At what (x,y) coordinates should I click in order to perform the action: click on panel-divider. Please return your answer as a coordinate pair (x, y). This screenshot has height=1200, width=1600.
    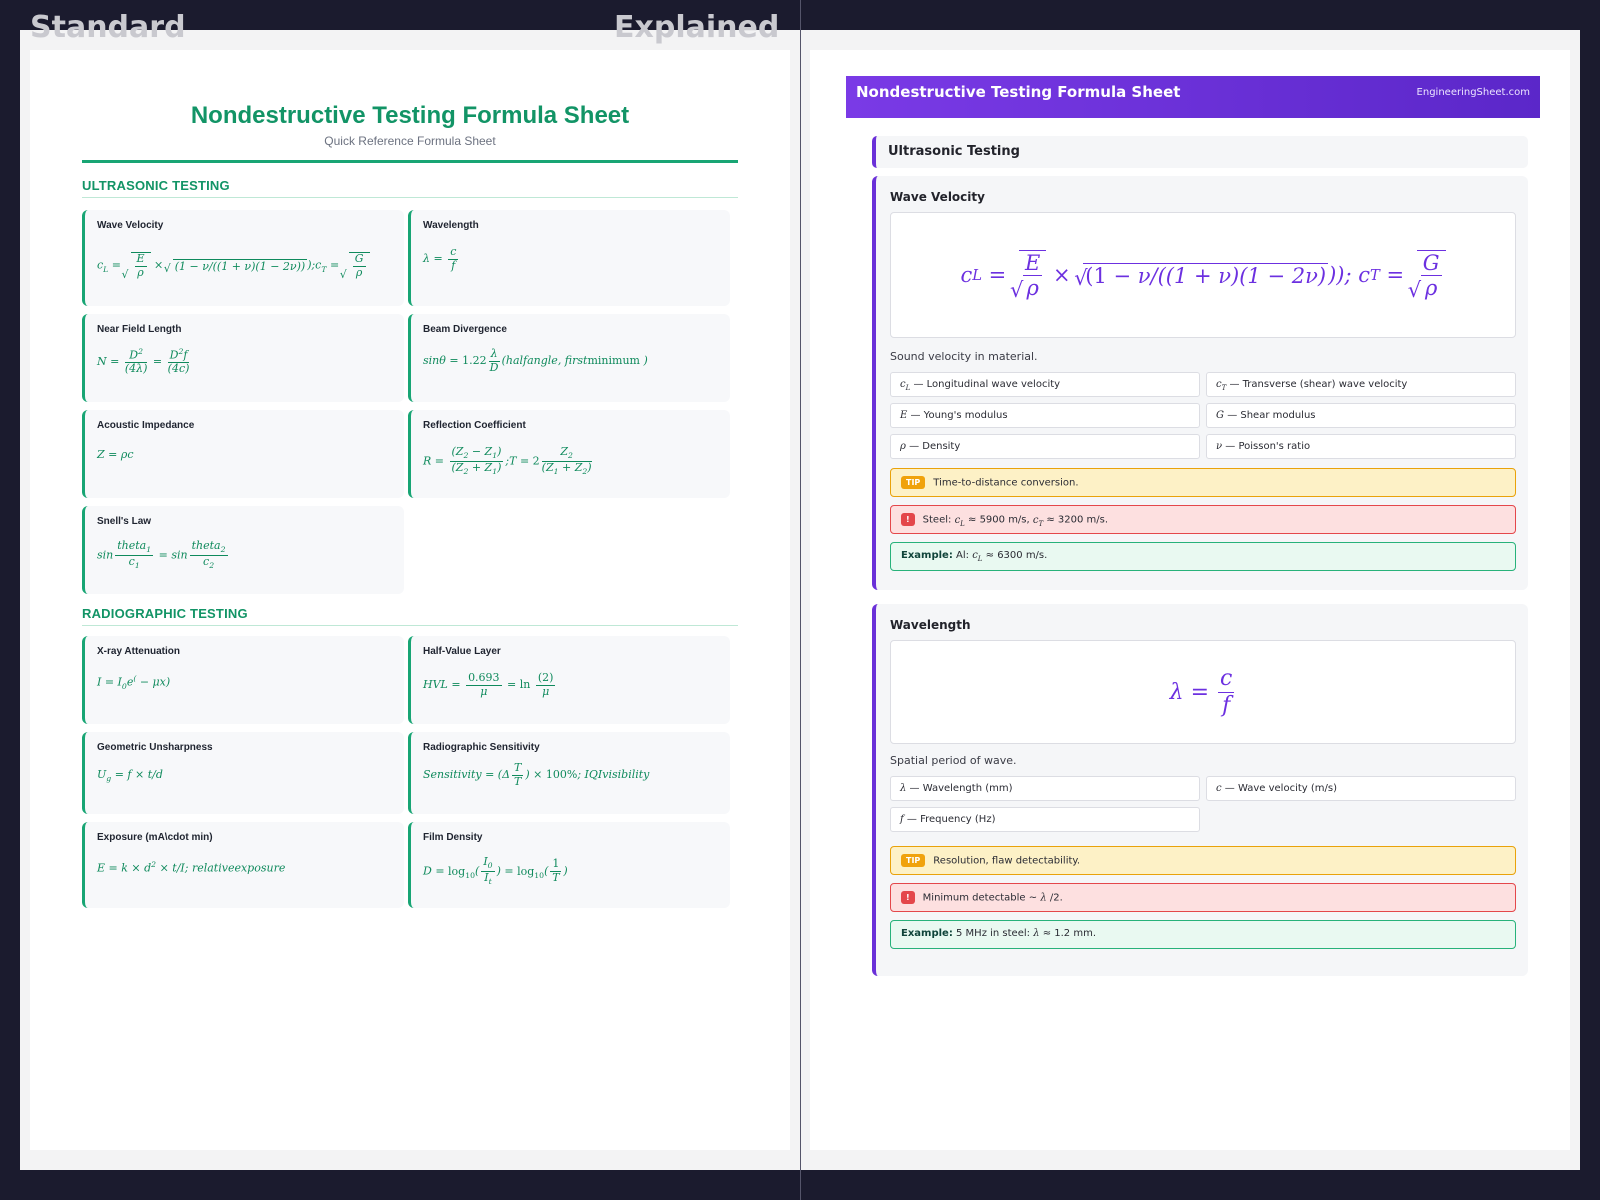
    Looking at the image, I should click on (800, 600).